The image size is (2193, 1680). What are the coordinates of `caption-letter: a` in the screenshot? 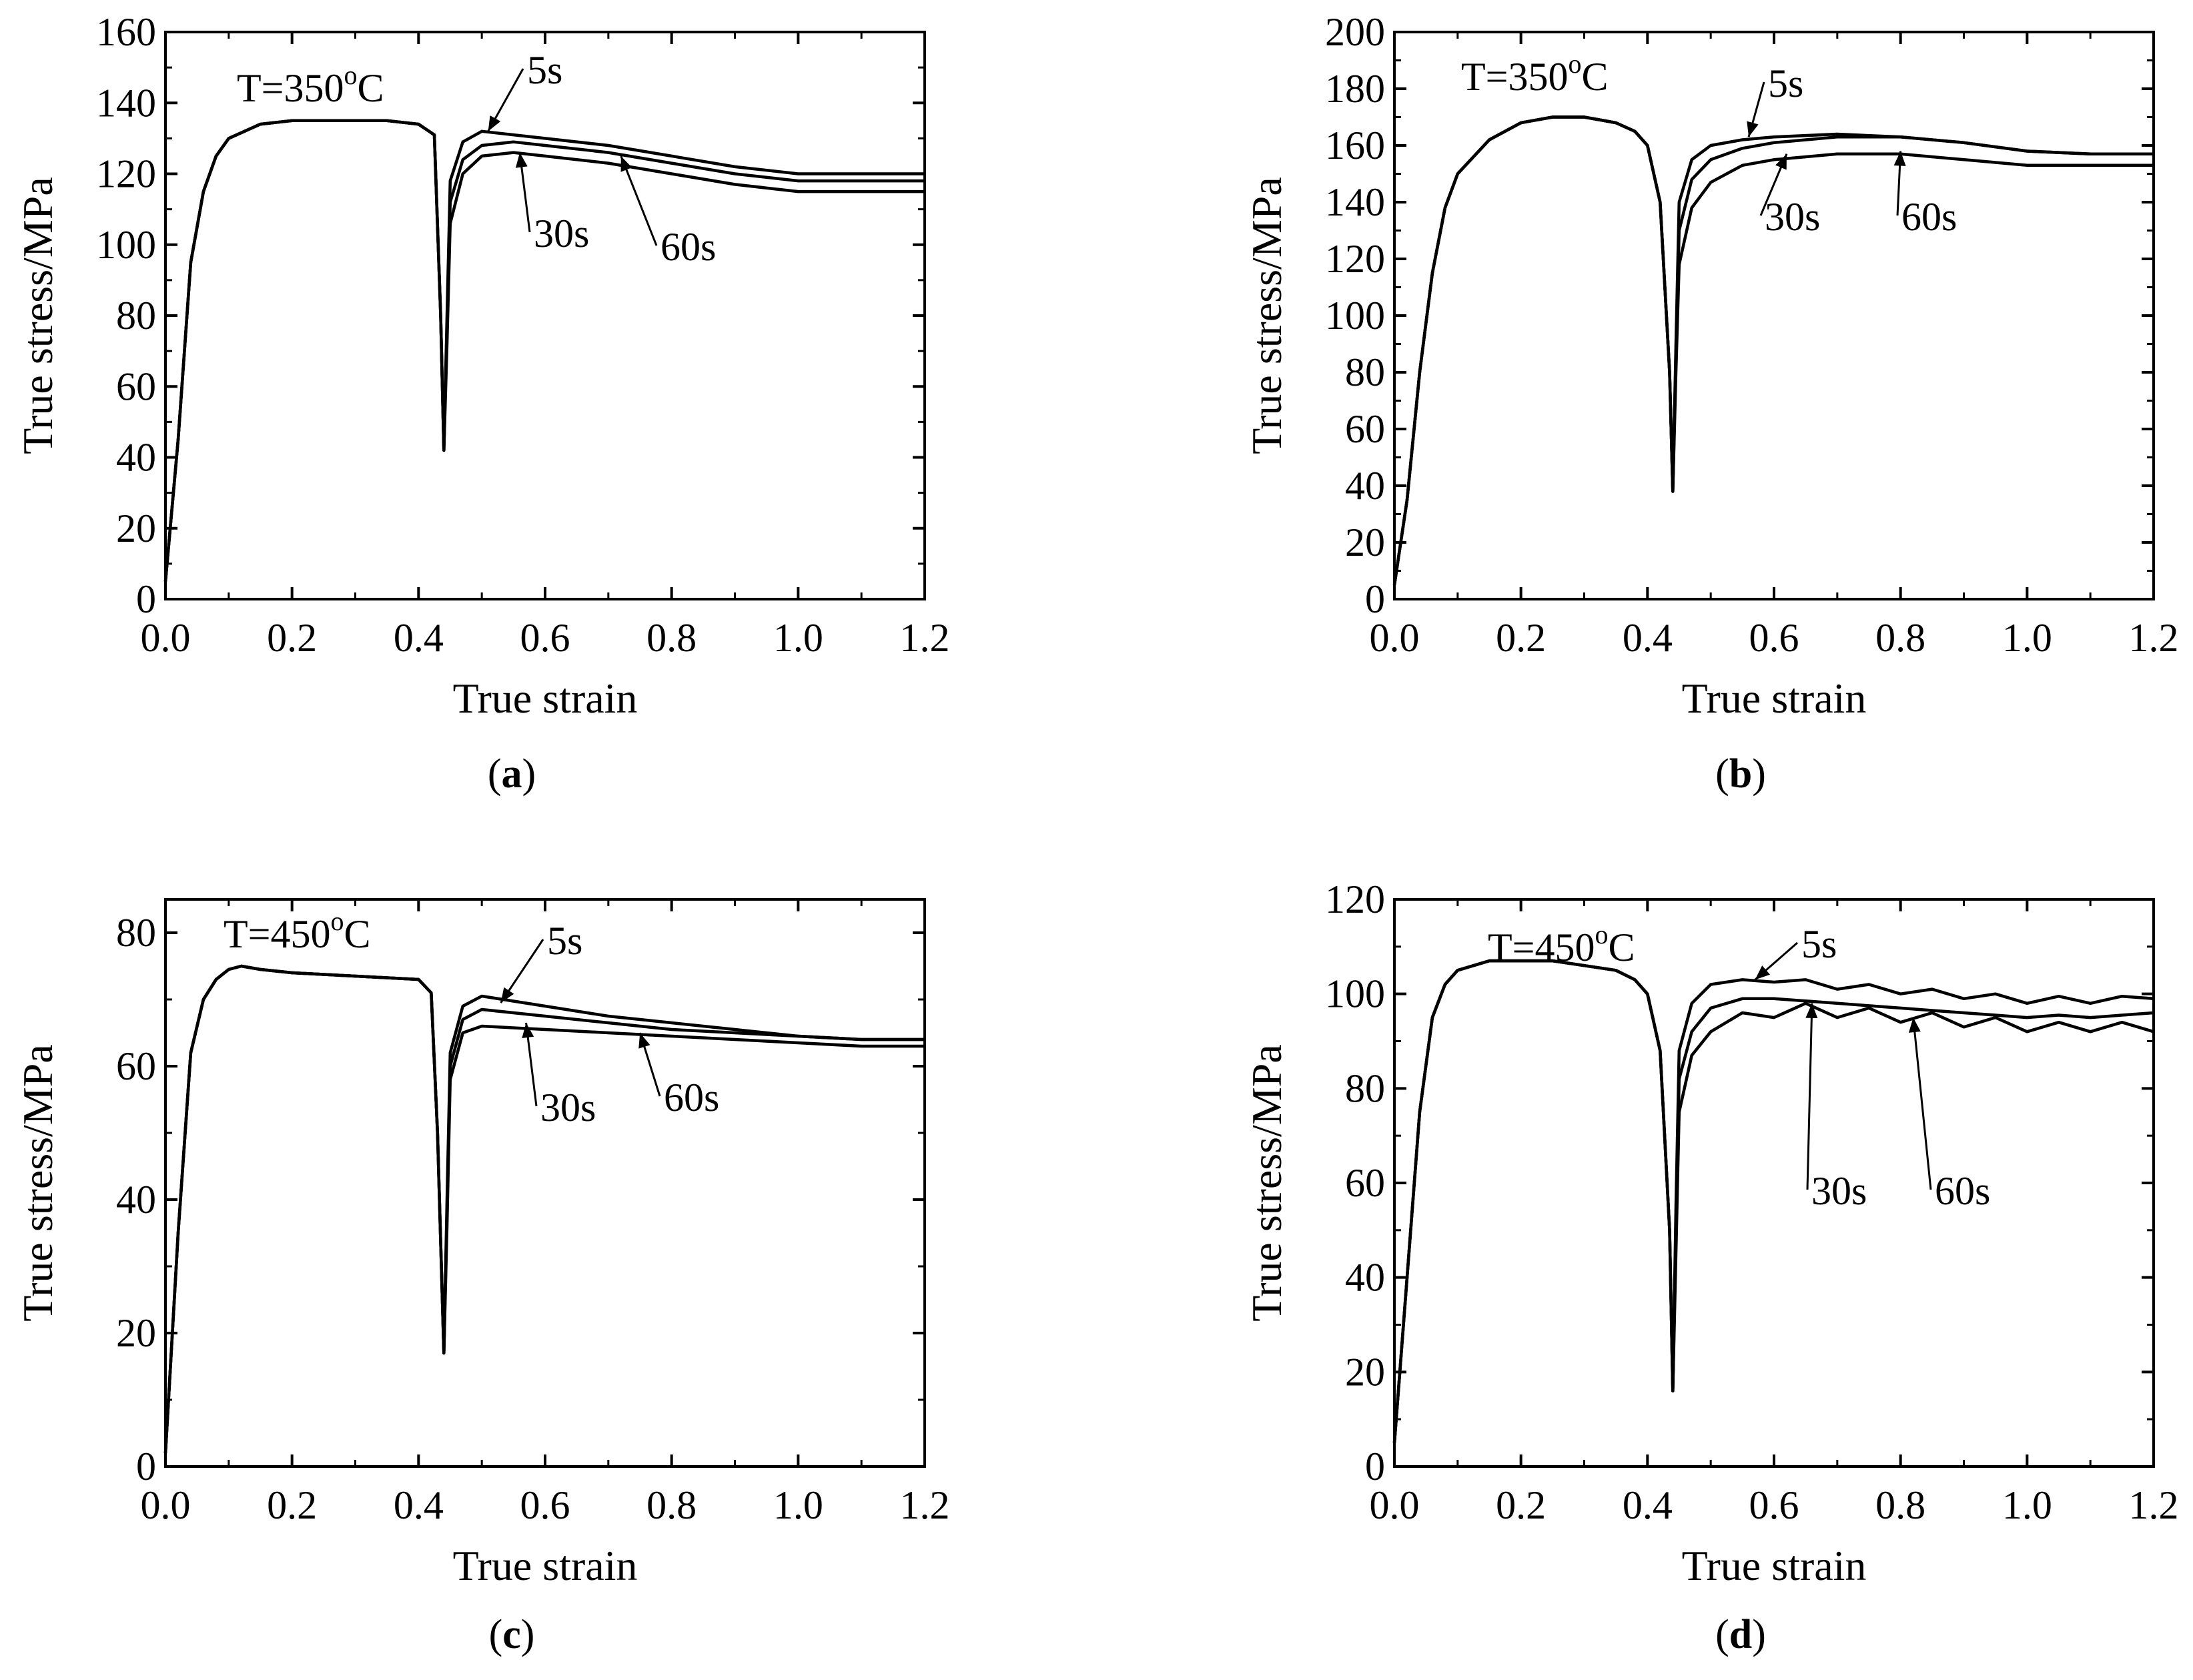 It's located at (512, 774).